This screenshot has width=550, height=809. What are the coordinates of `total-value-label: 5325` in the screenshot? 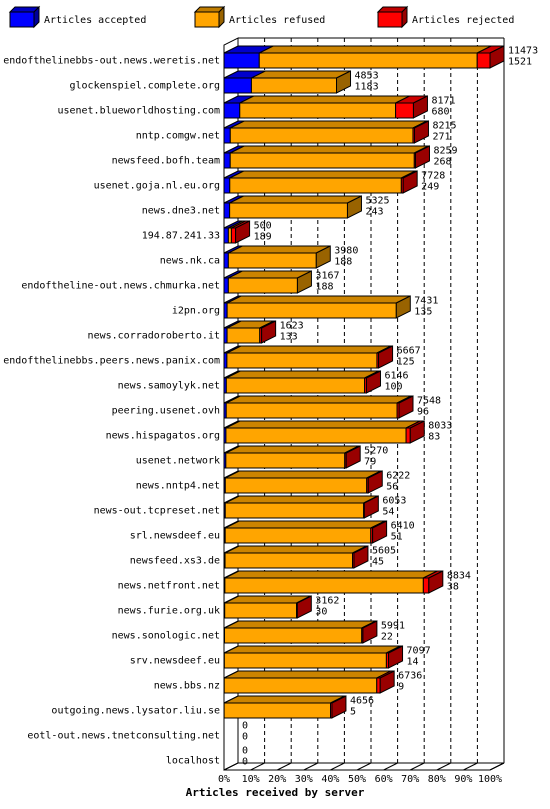 It's located at (377, 201).